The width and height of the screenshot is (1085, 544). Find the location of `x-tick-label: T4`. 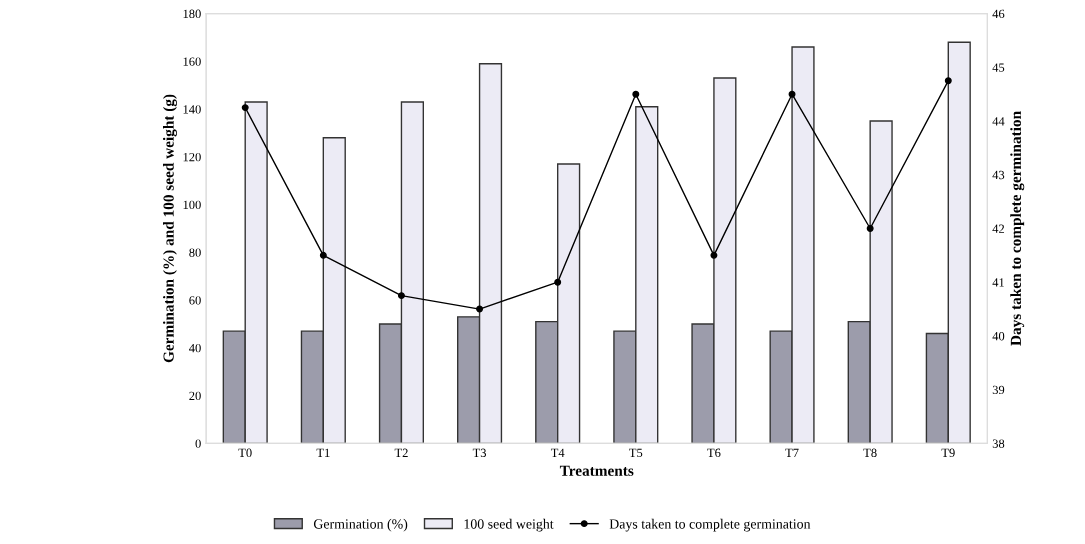

x-tick-label: T4 is located at coordinates (557, 452).